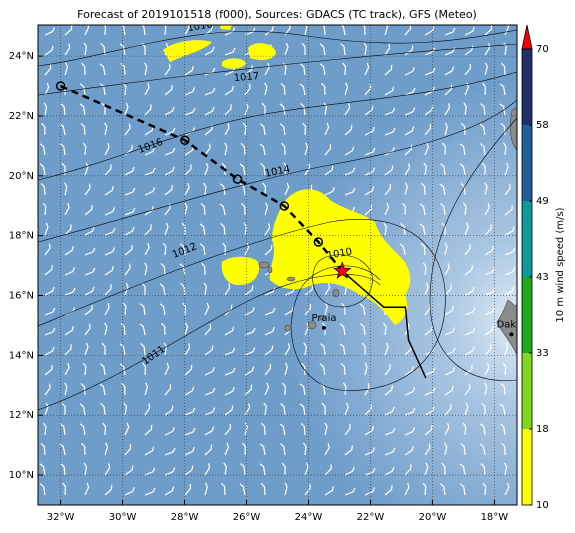 This screenshot has height=533, width=575. Describe the element at coordinates (512, 324) in the screenshot. I see `place-label: Dakar` at that location.